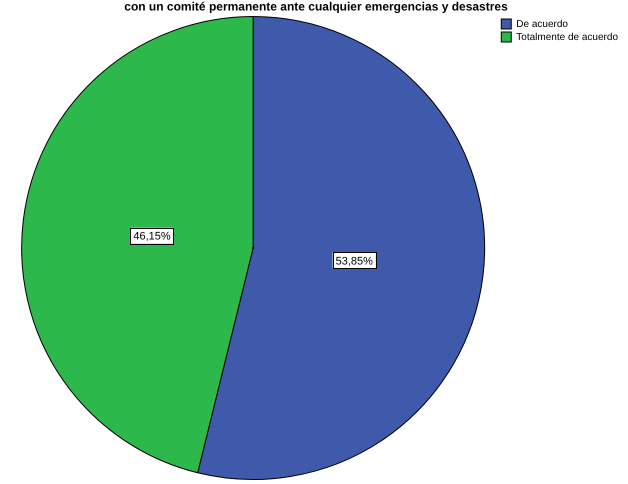 Image resolution: width=628 pixels, height=484 pixels. What do you see at coordinates (152, 236) in the screenshot?
I see `data-label: 46,15%` at bounding box center [152, 236].